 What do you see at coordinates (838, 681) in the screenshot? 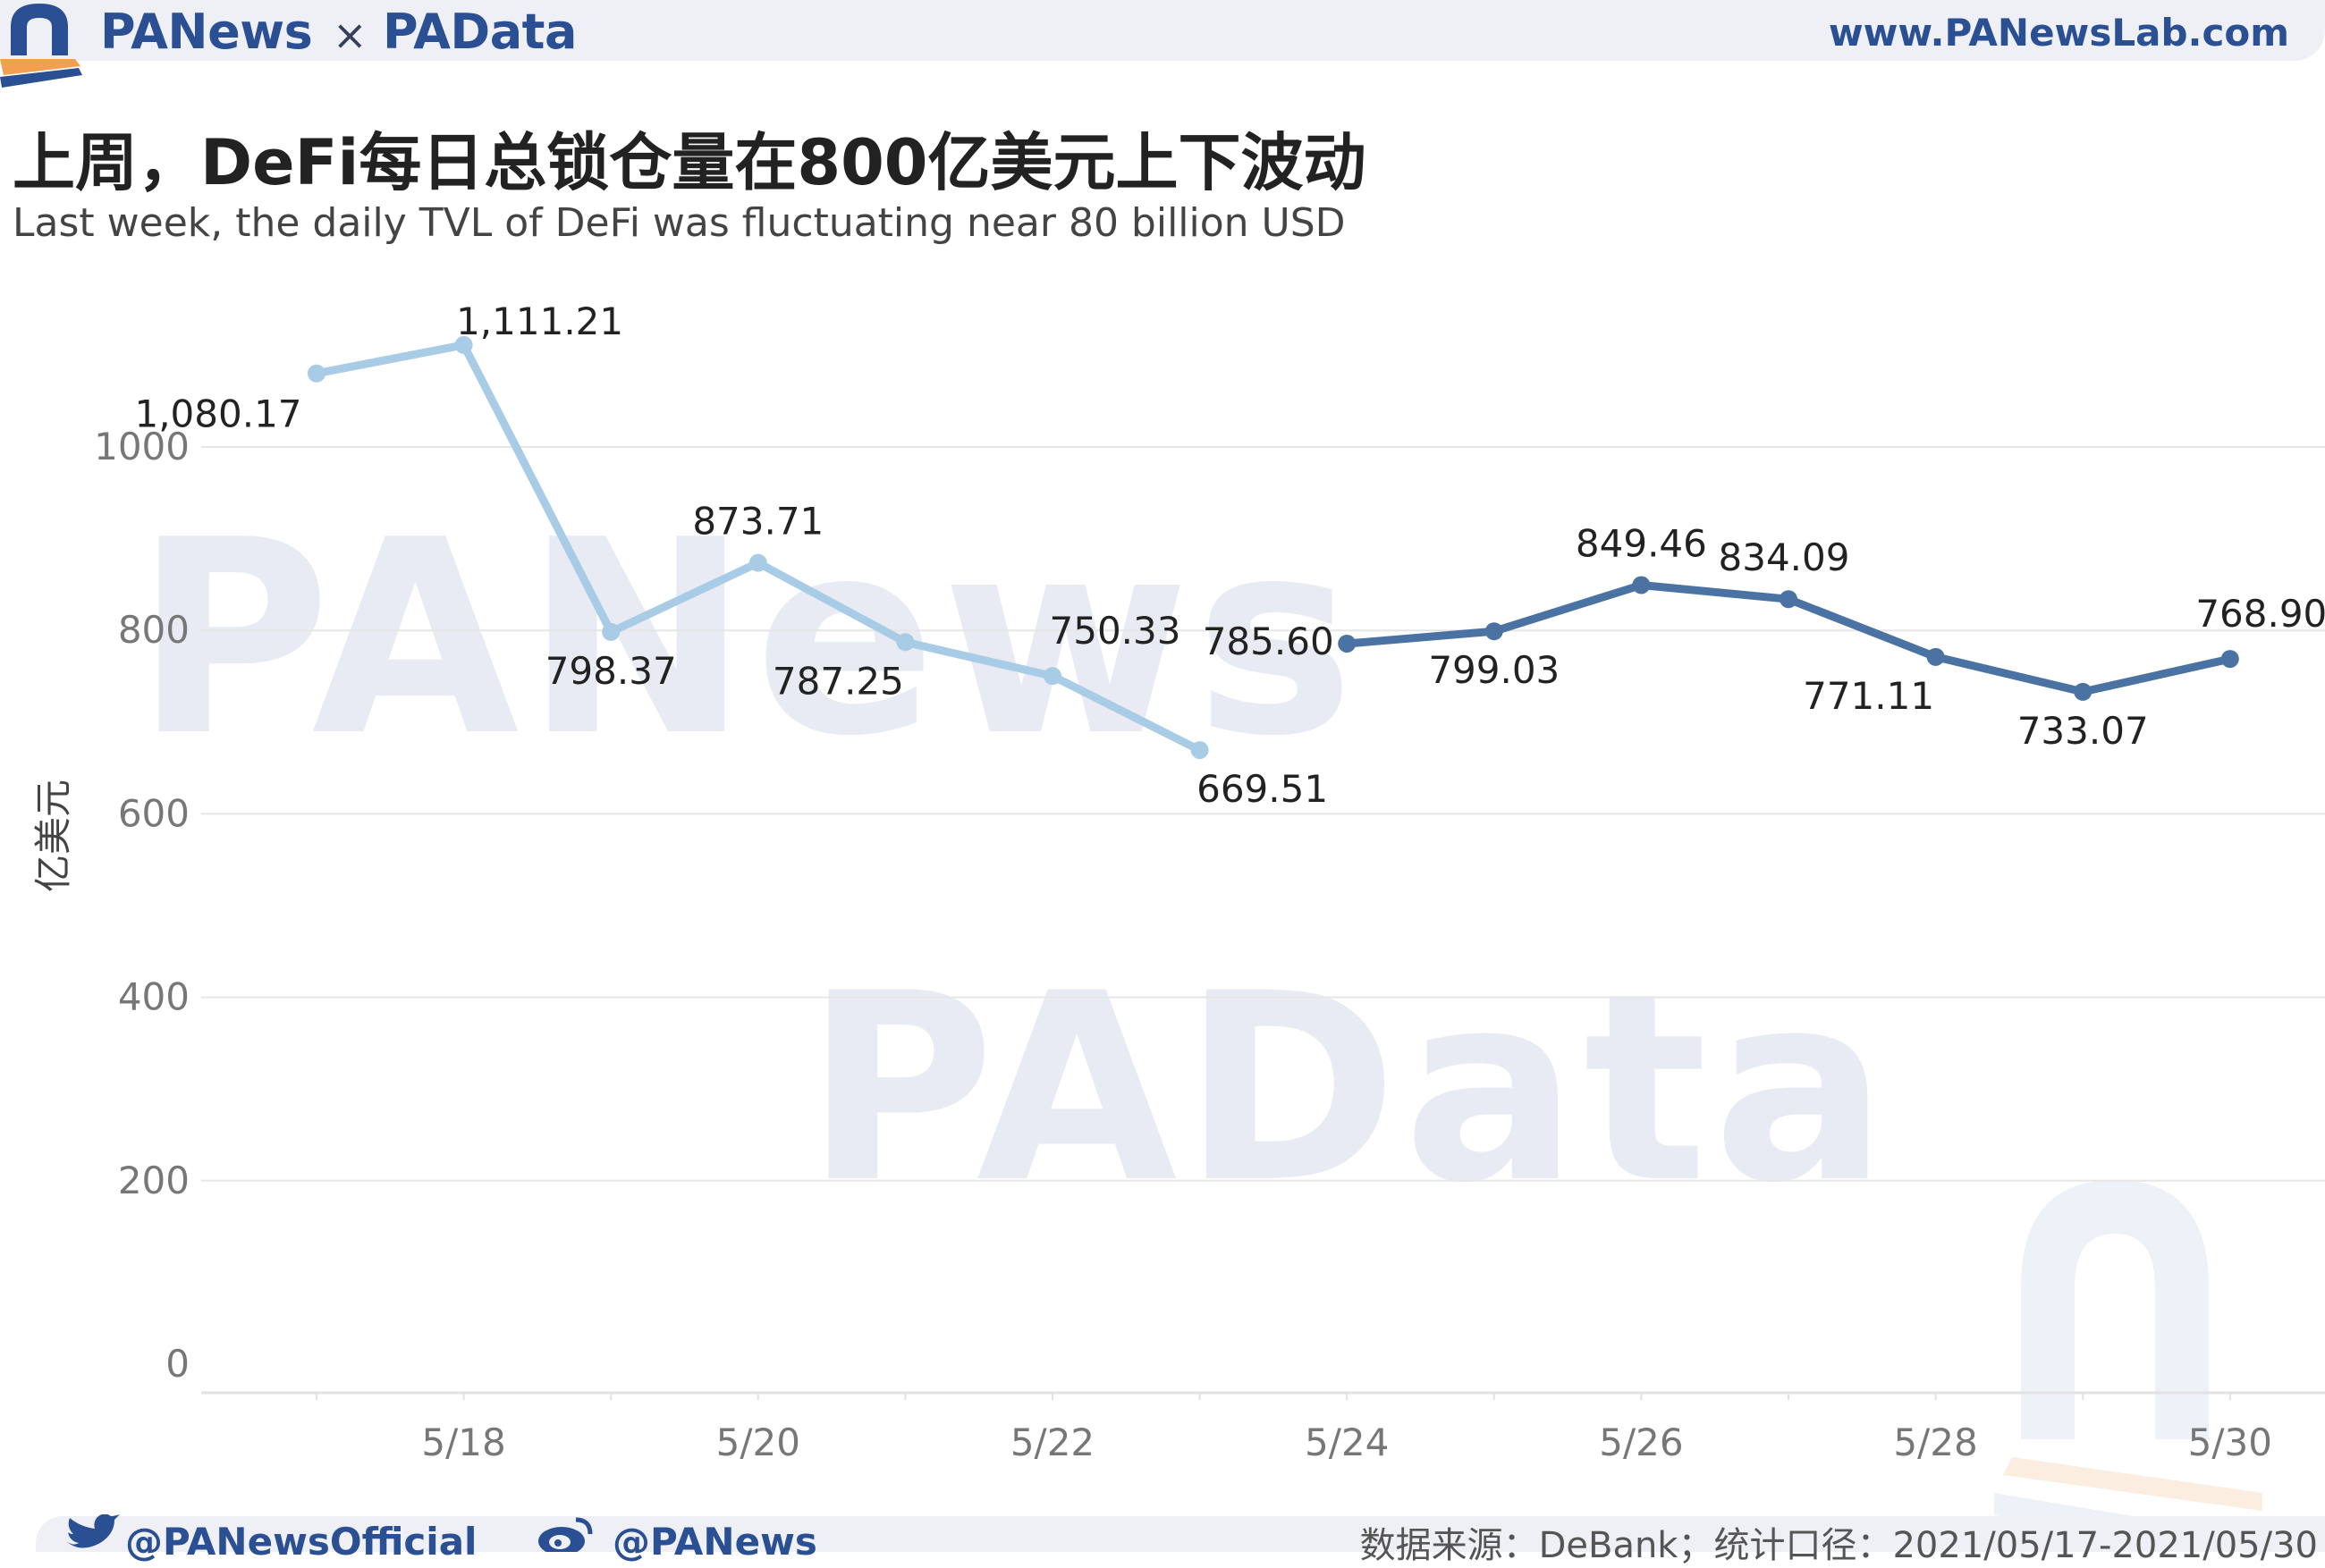
I see `data-label: 787.25` at bounding box center [838, 681].